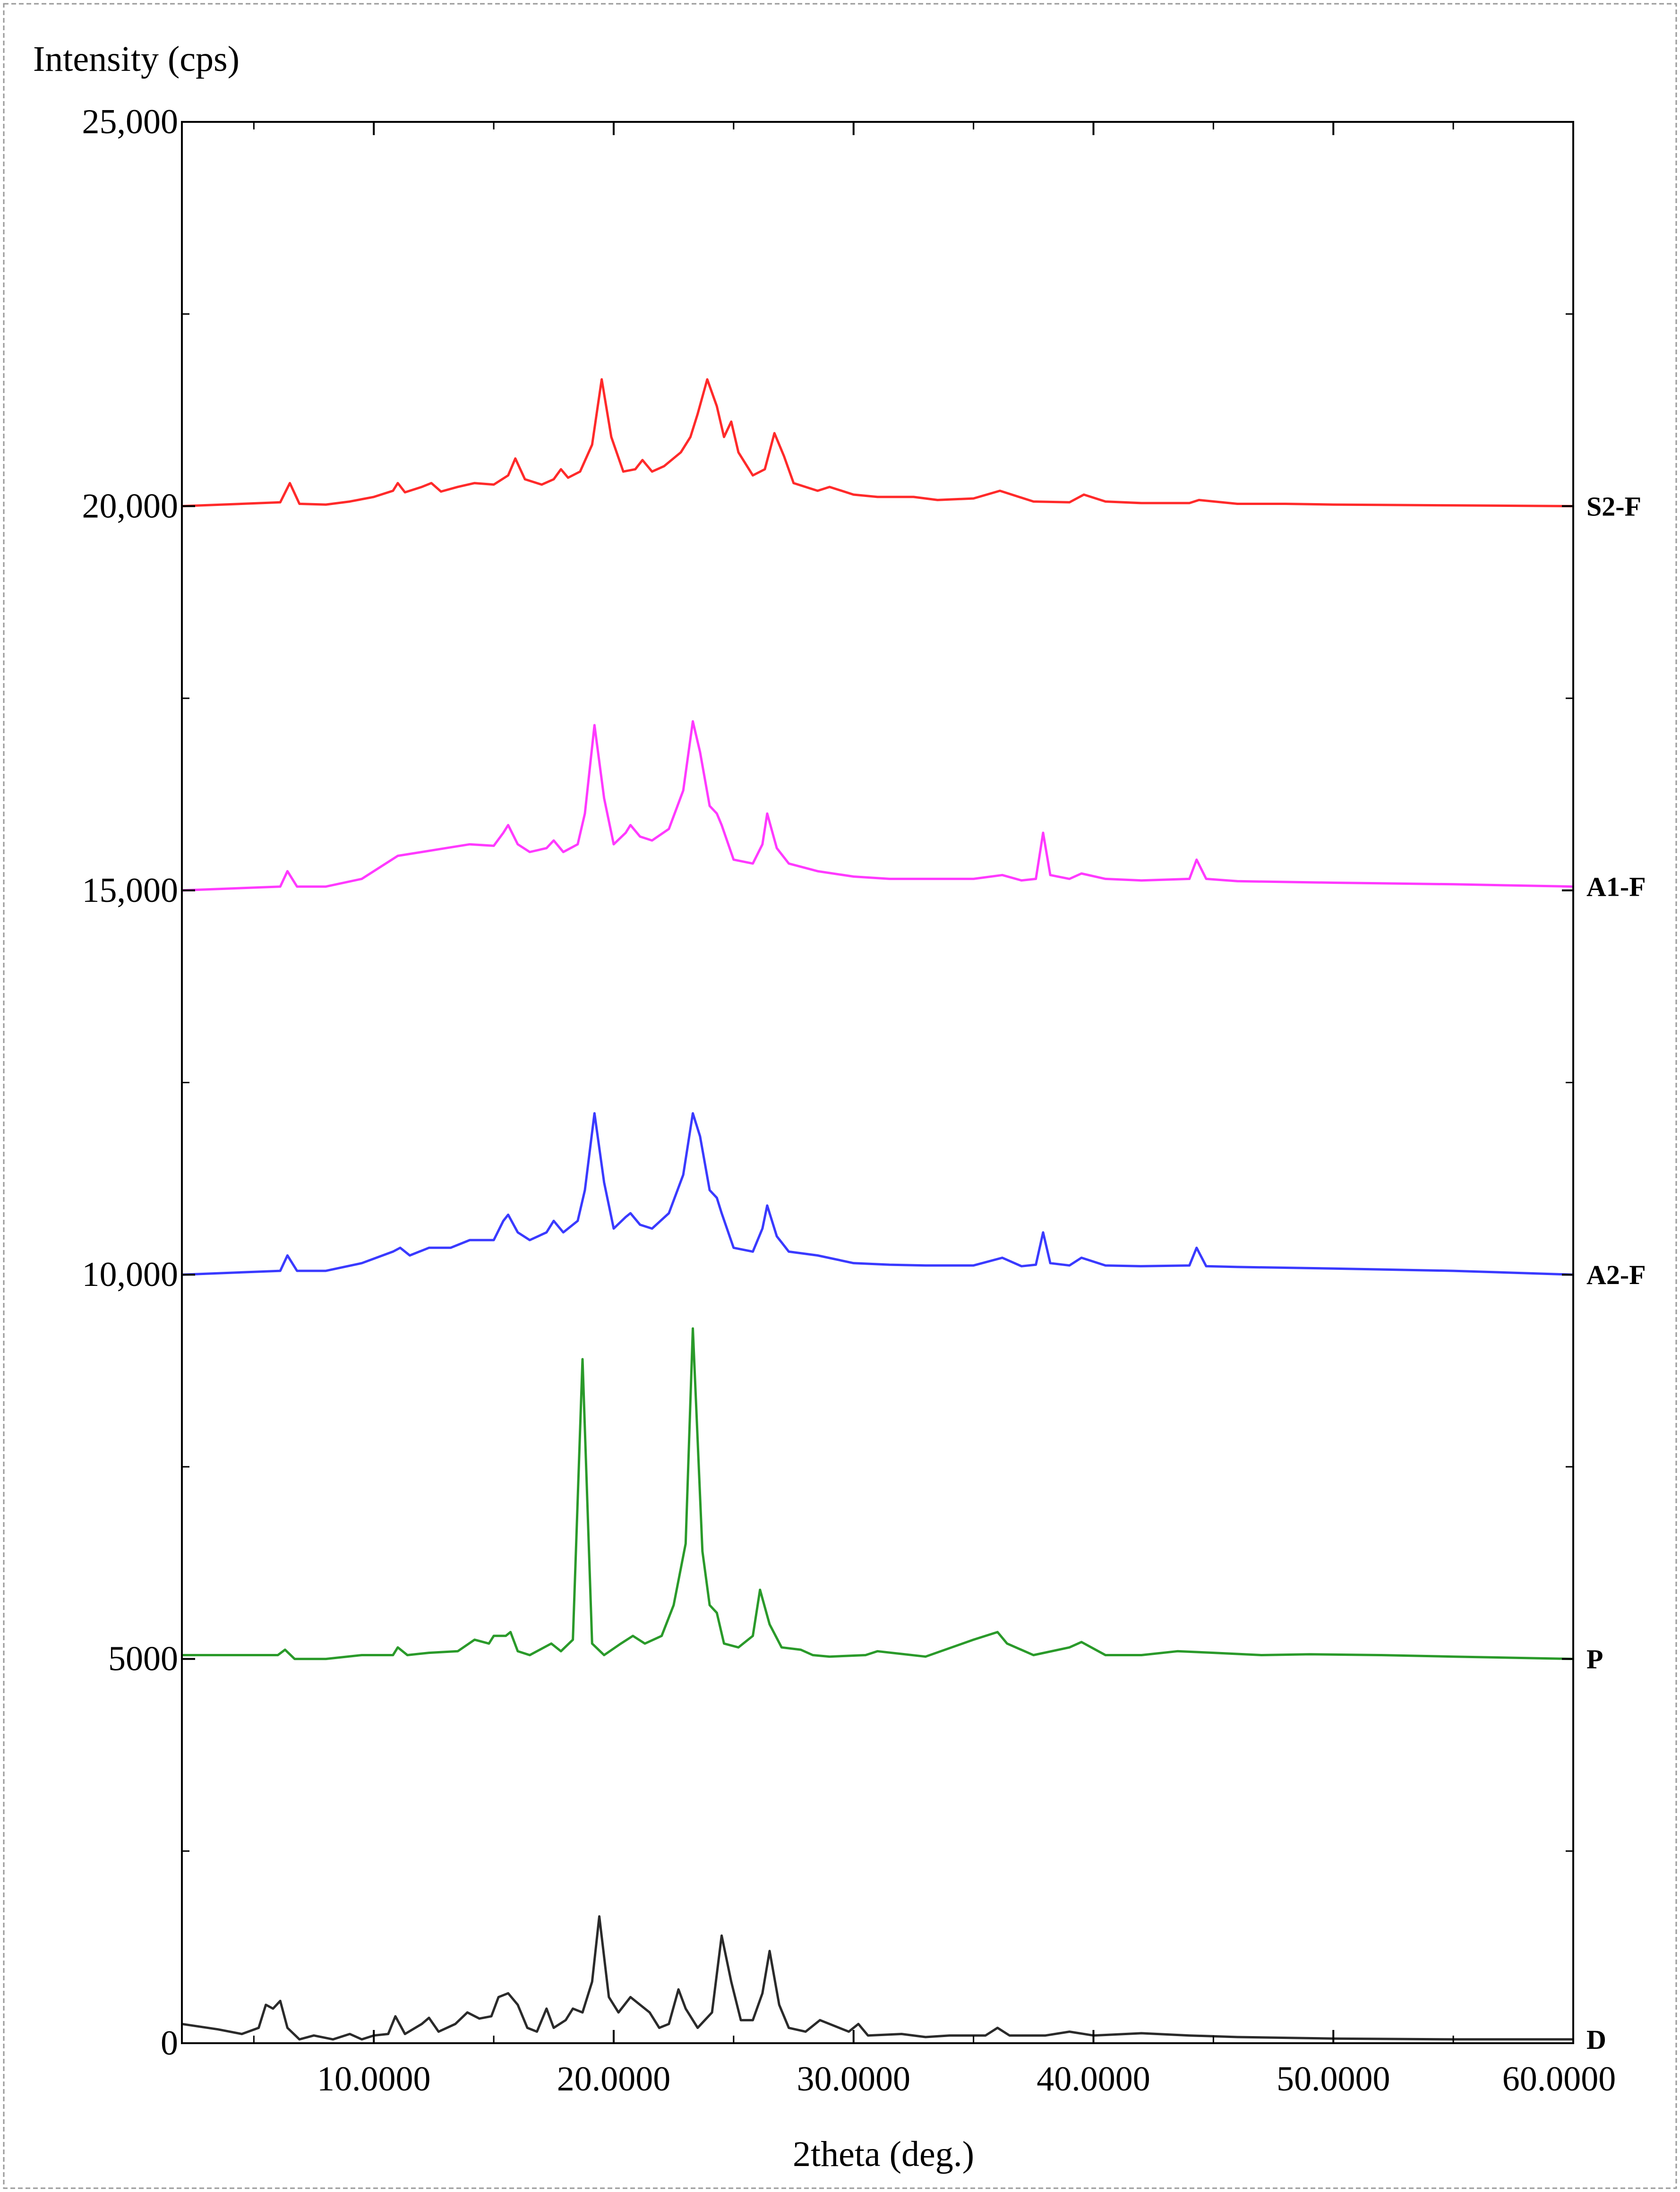 This screenshot has height=2192, width=1680. What do you see at coordinates (1613, 506) in the screenshot?
I see `series-label-s2-f: S2-F` at bounding box center [1613, 506].